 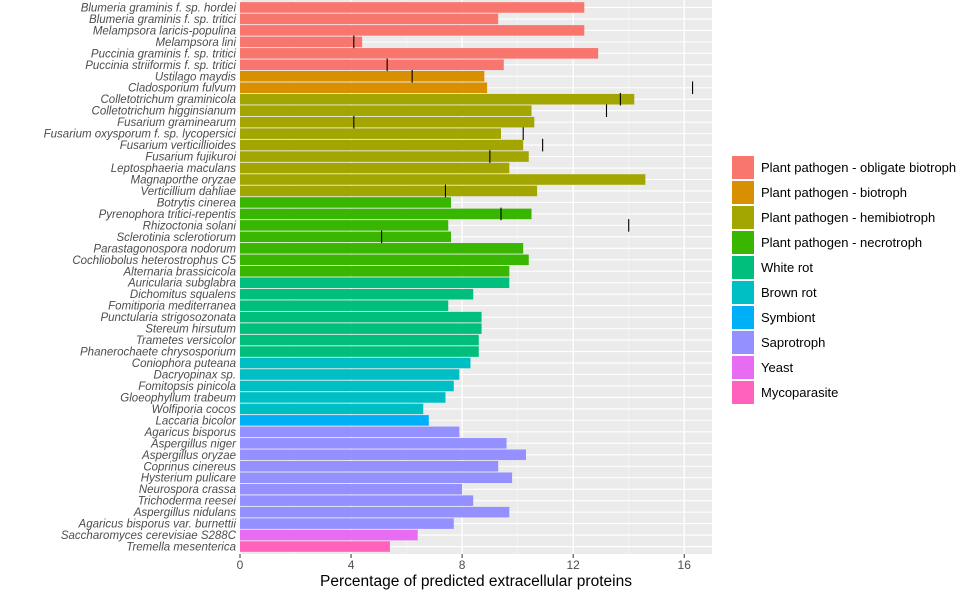 I want to click on y-tick-label: Dichomitus squalens, so click(x=183, y=295).